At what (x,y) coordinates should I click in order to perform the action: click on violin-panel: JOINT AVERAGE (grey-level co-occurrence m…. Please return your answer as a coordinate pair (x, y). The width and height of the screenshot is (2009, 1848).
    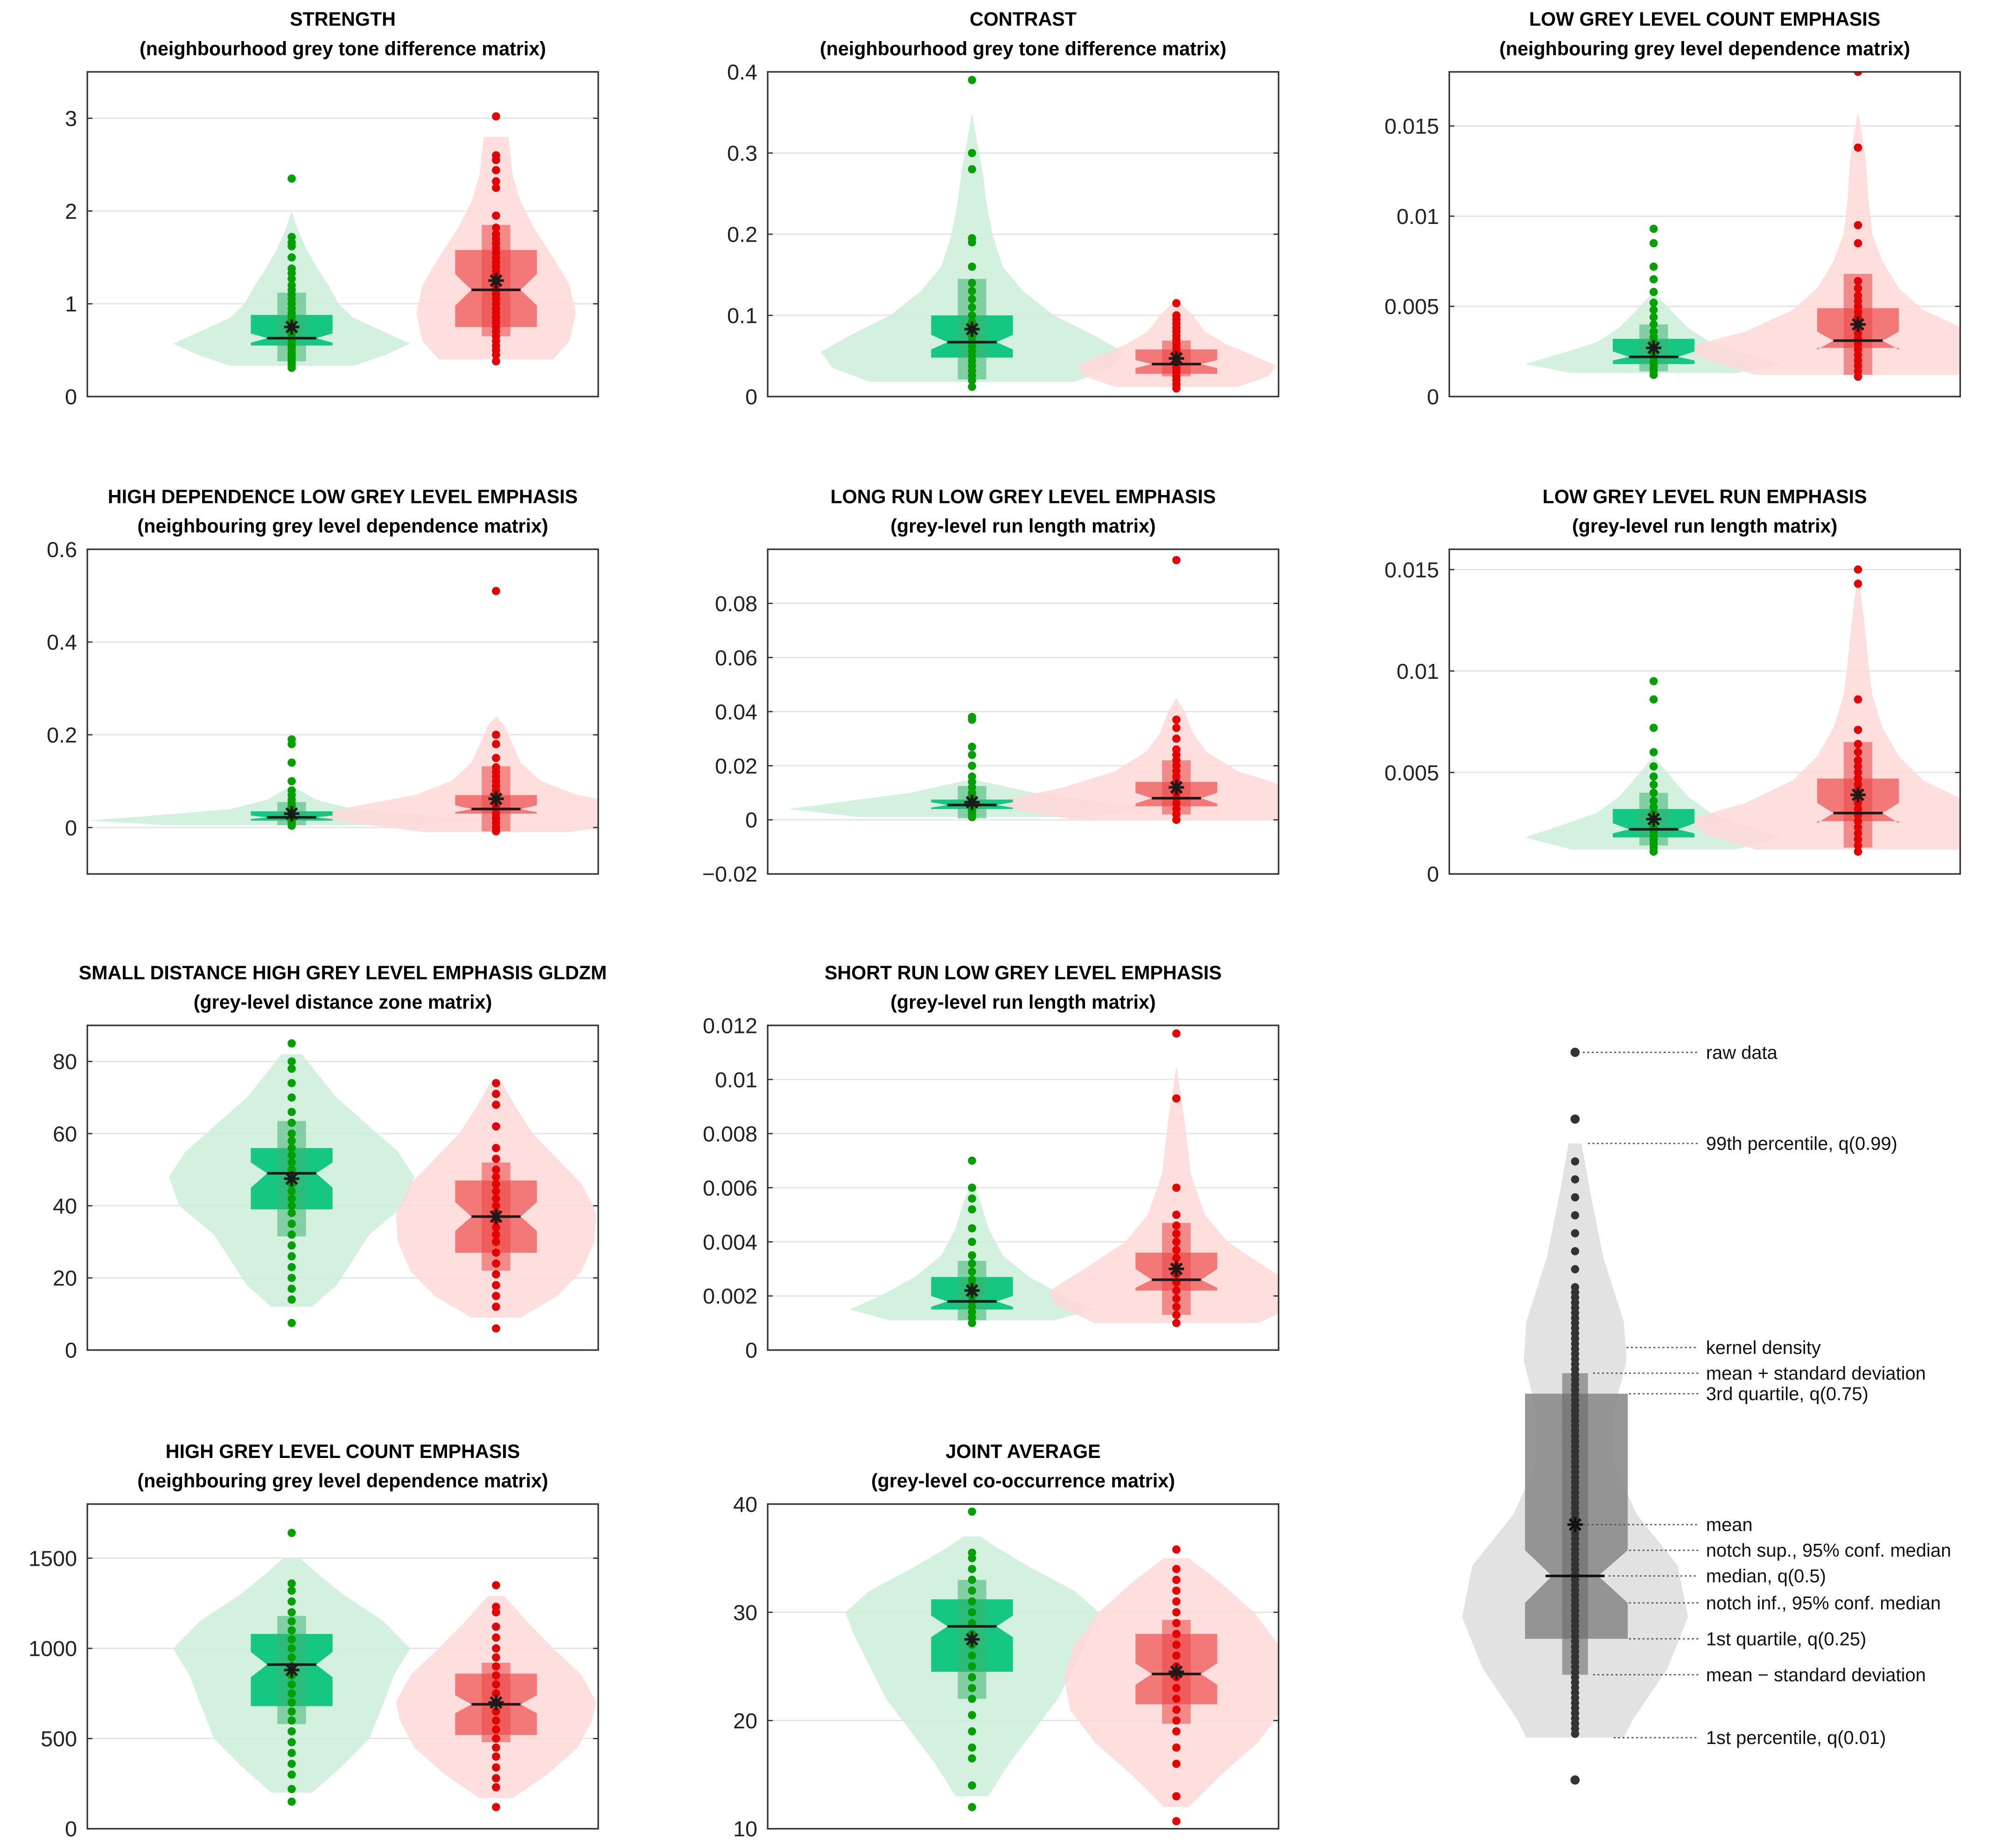
    Looking at the image, I should click on (1006, 1641).